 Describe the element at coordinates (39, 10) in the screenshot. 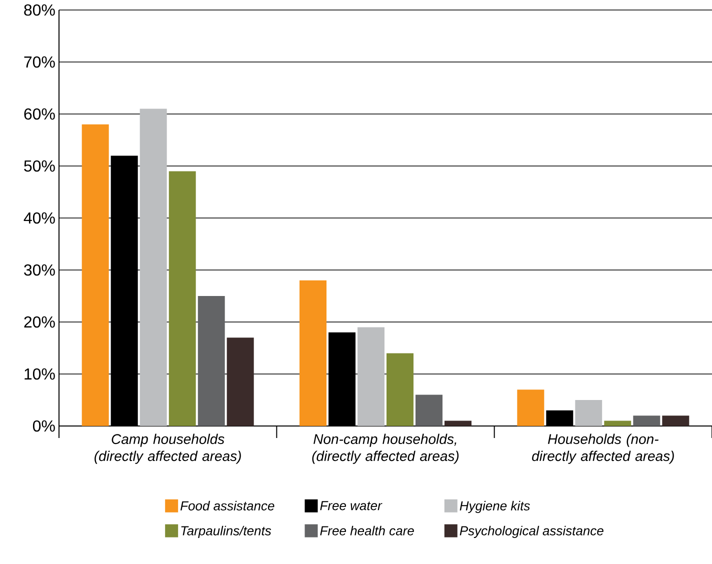

I see `y-tick-label: 80%` at that location.